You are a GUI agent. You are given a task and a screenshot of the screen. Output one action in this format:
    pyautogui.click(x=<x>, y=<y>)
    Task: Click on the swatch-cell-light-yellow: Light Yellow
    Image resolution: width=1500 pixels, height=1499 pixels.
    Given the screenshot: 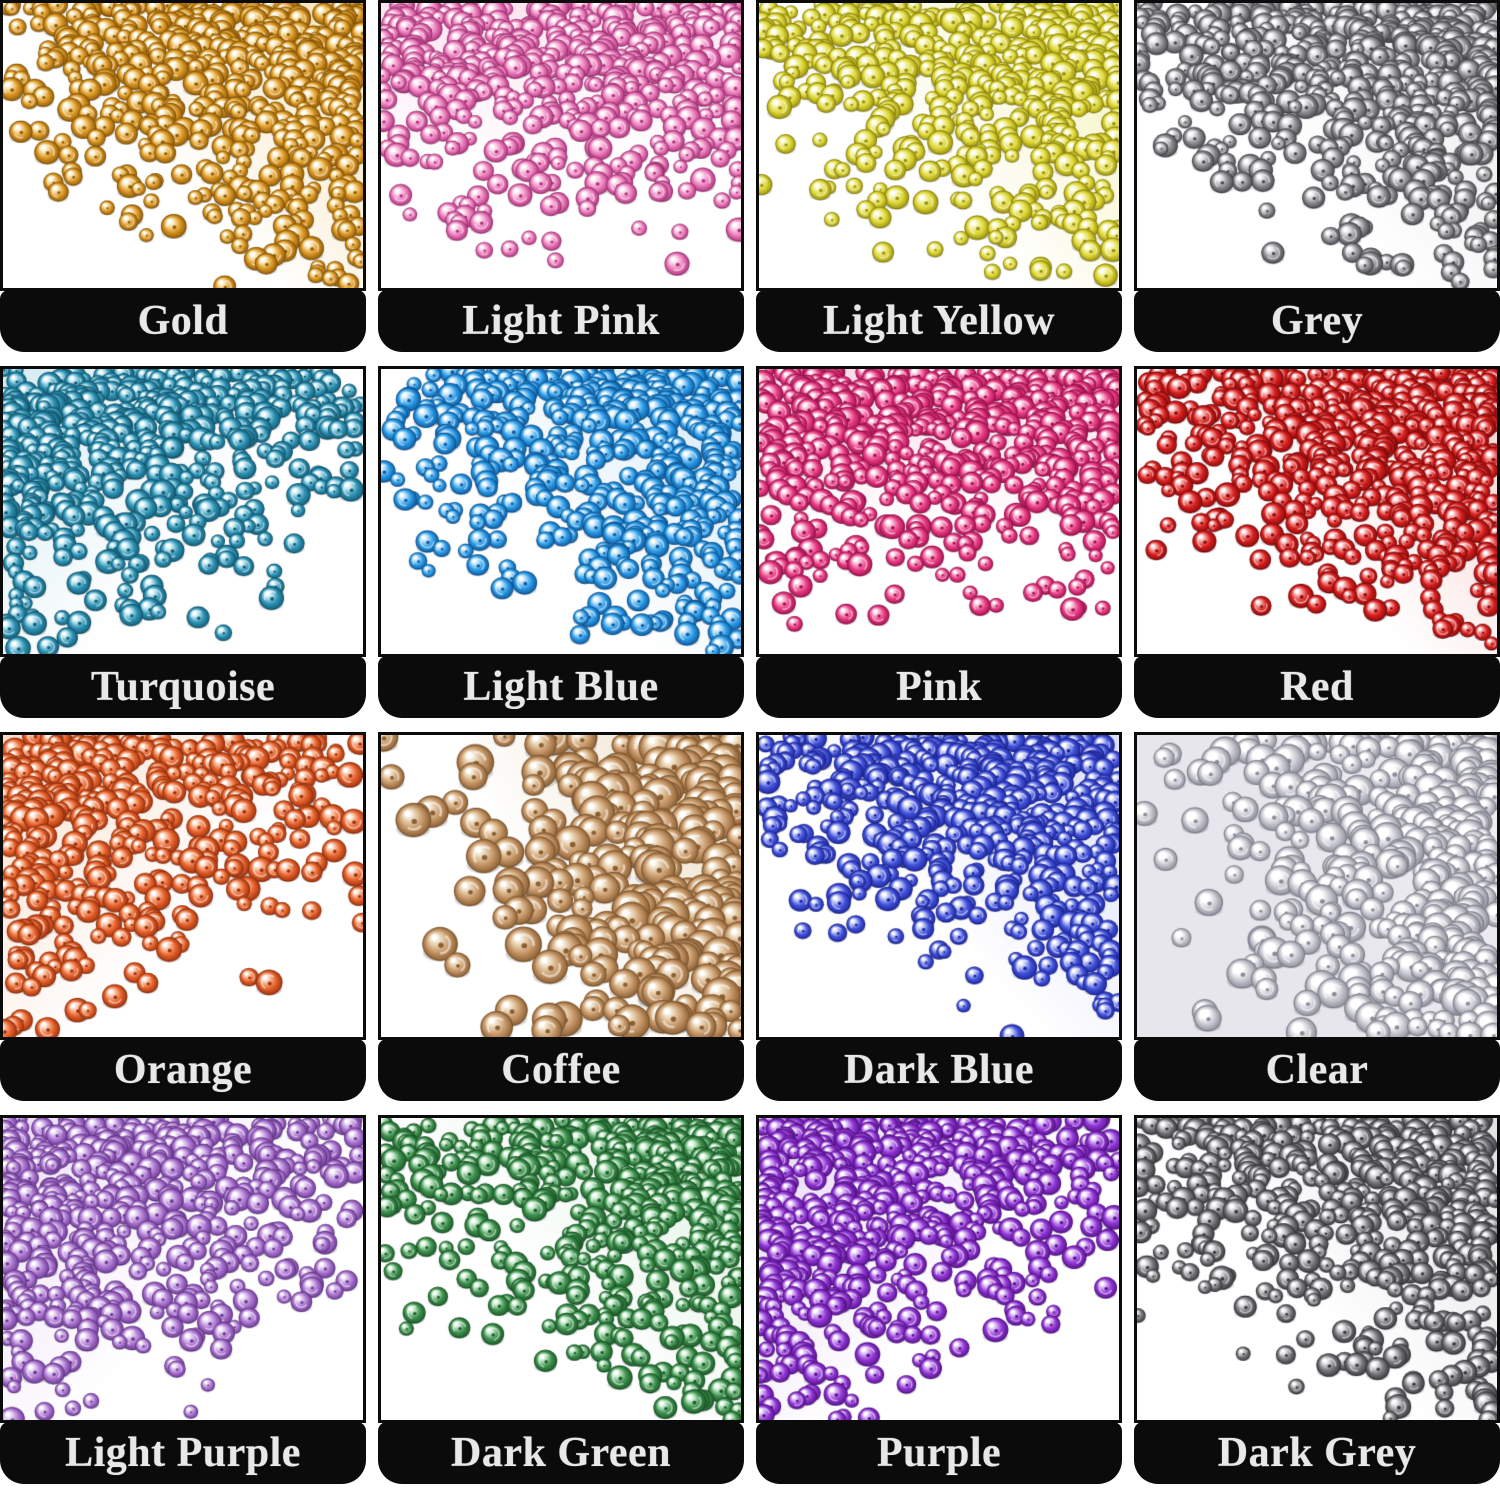 What is the action you would take?
    pyautogui.click(x=939, y=176)
    